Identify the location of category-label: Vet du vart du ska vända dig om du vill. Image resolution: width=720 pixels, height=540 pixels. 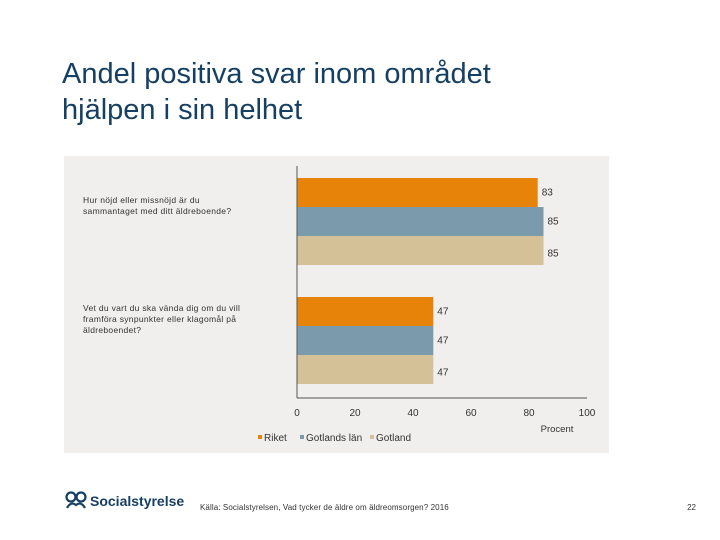
(161, 308).